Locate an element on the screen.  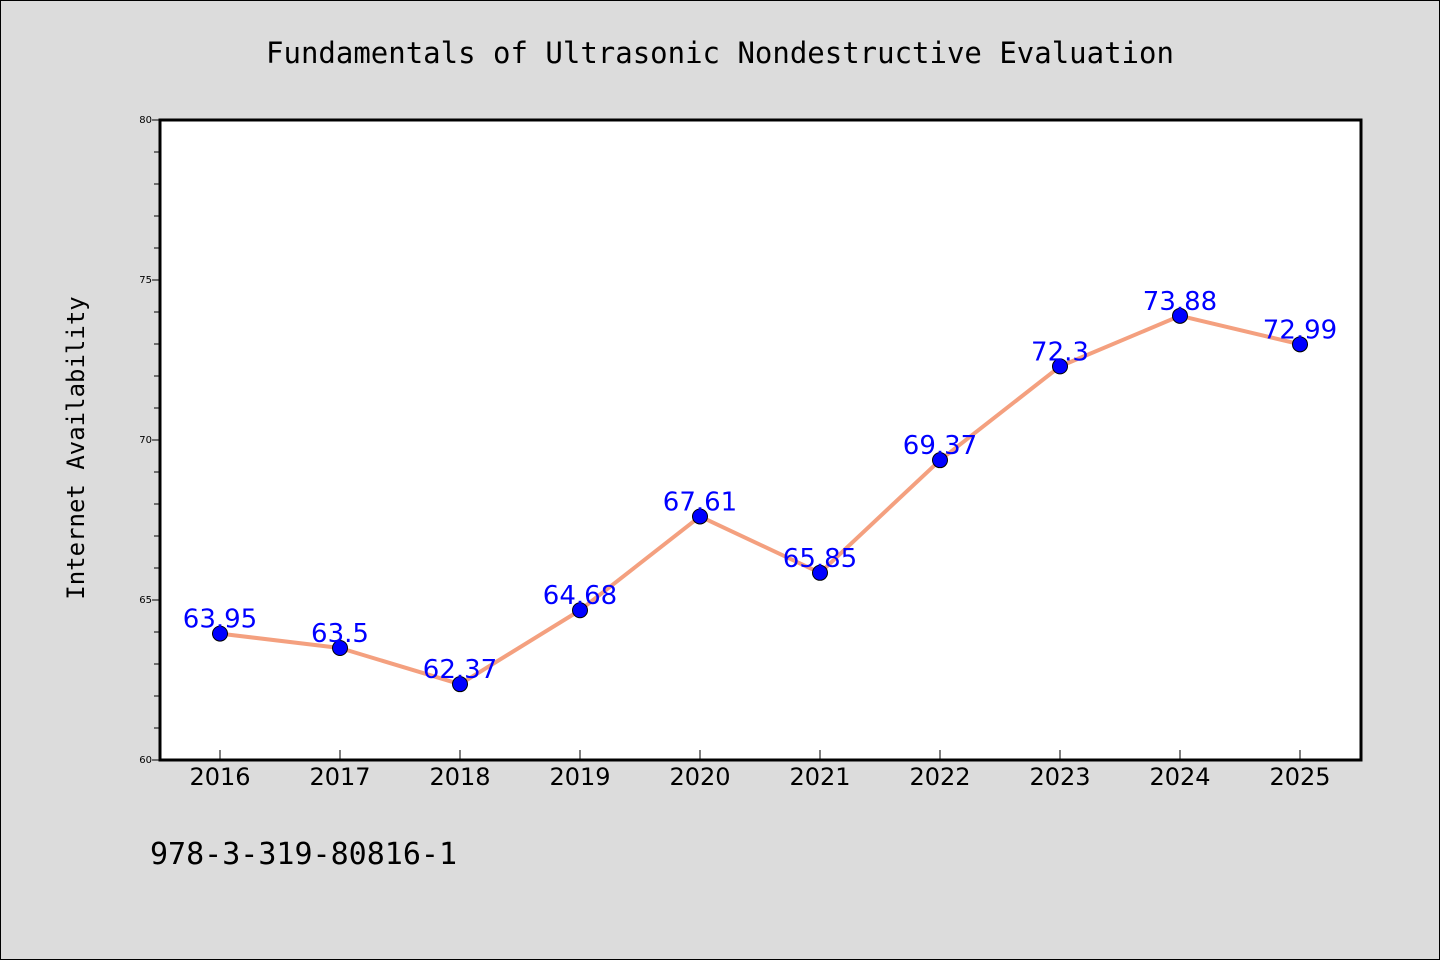
y-tick-label: 75 is located at coordinates (145, 280).